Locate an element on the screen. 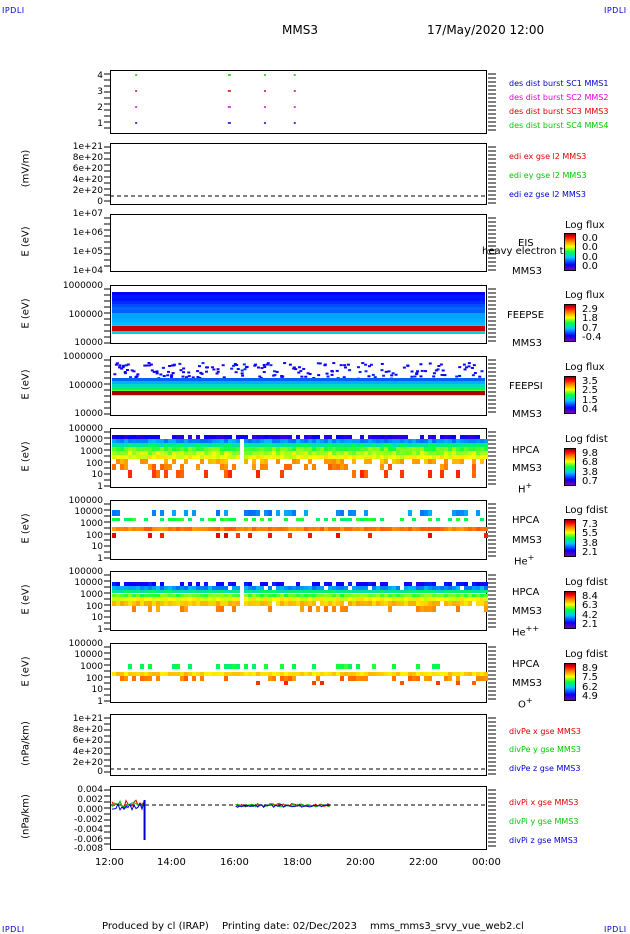 The image size is (630, 934). colorbar-title-eis: Log flux is located at coordinates (585, 225).